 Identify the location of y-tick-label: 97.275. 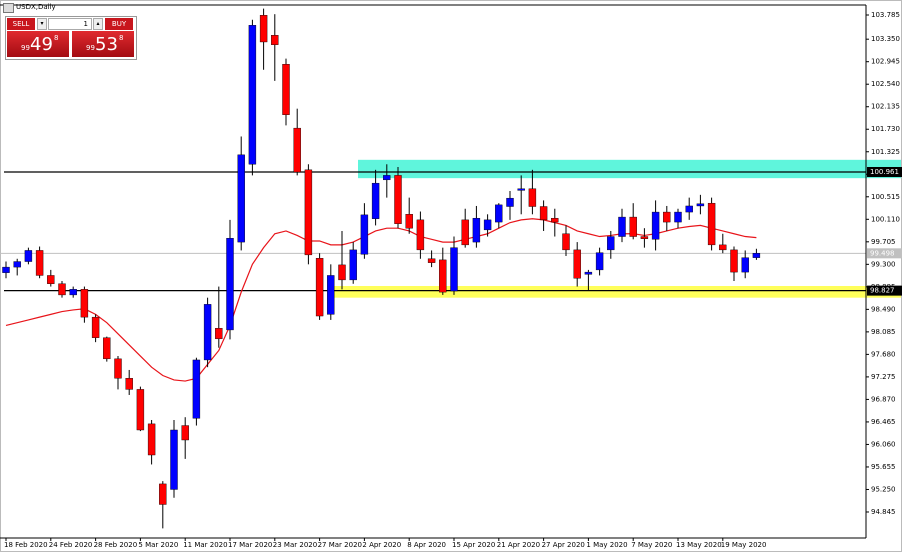
(883, 377).